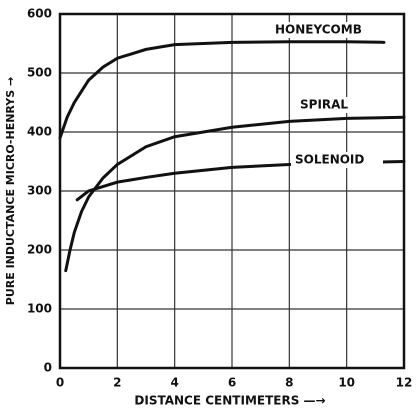  Describe the element at coordinates (39, 250) in the screenshot. I see `y-tick-label: 200` at that location.